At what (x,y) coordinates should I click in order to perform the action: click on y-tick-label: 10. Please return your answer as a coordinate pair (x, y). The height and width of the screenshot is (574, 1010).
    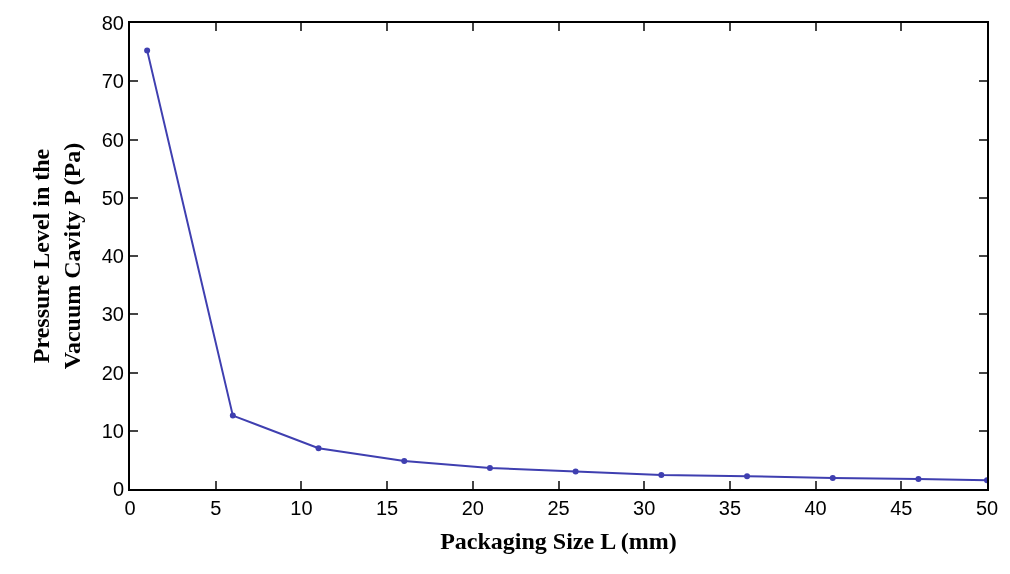
    Looking at the image, I should click on (112, 430).